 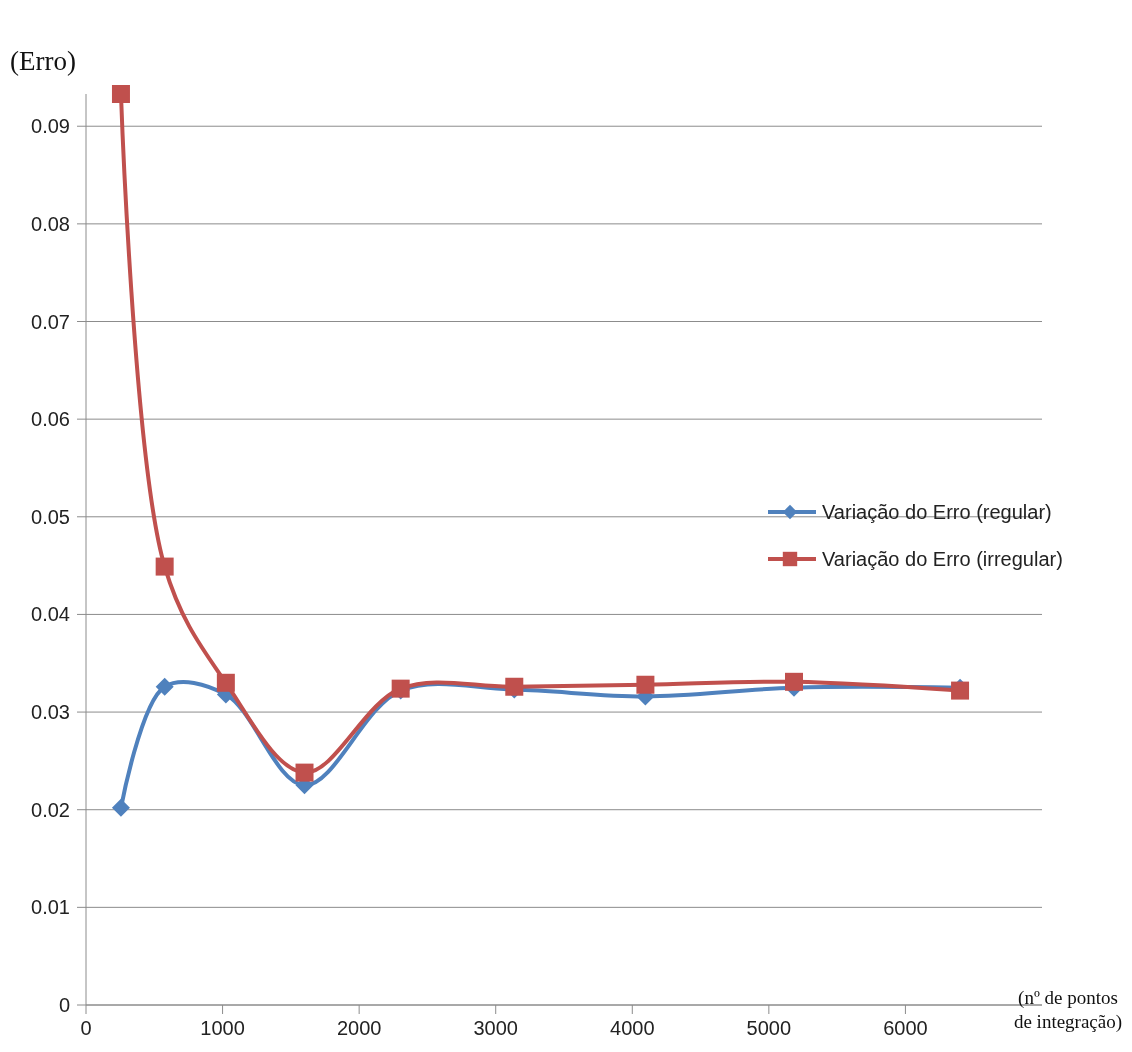 I want to click on x-tick-label: 0, so click(x=86, y=1028).